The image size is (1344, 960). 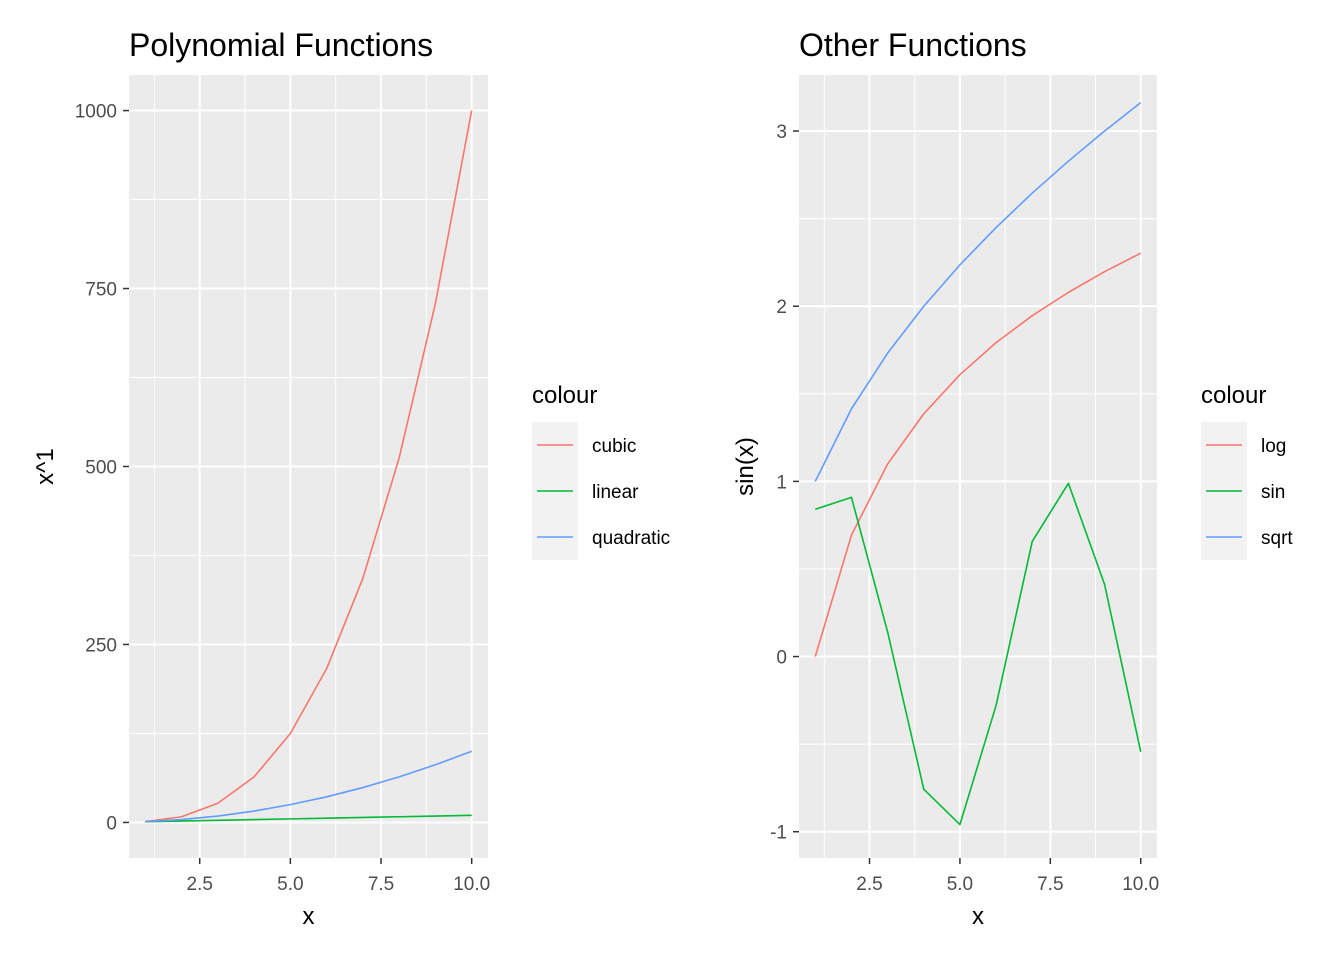 What do you see at coordinates (101, 468) in the screenshot?
I see `y-tick-label: 500` at bounding box center [101, 468].